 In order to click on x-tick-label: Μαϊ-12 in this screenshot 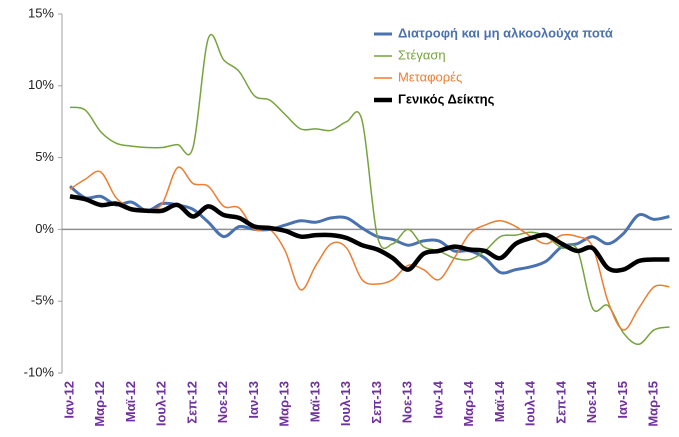, I will do `click(130, 401)`.